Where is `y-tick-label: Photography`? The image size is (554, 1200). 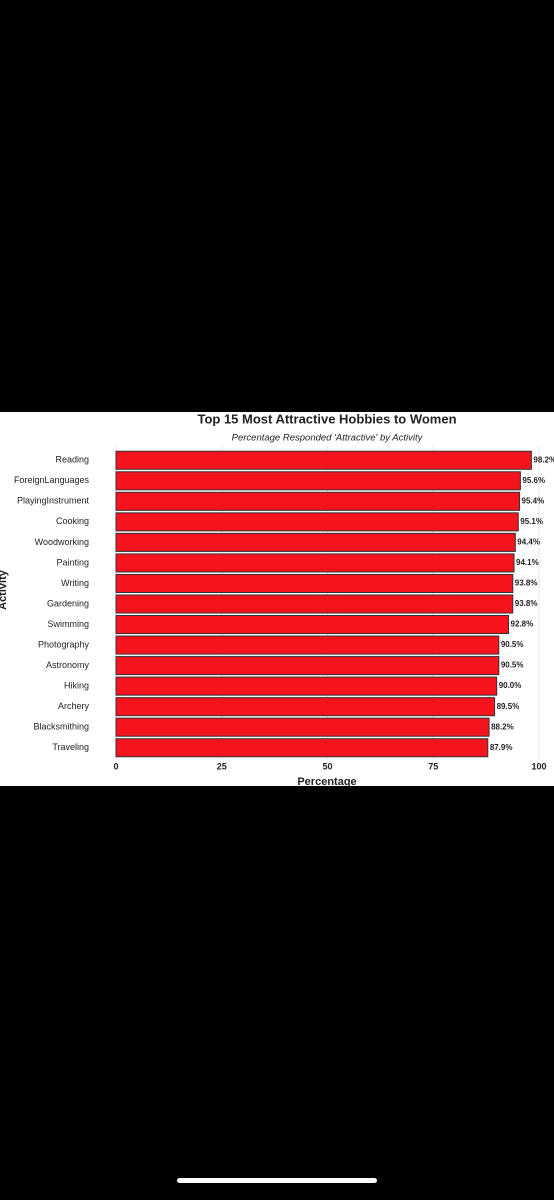 y-tick-label: Photography is located at coordinates (64, 644).